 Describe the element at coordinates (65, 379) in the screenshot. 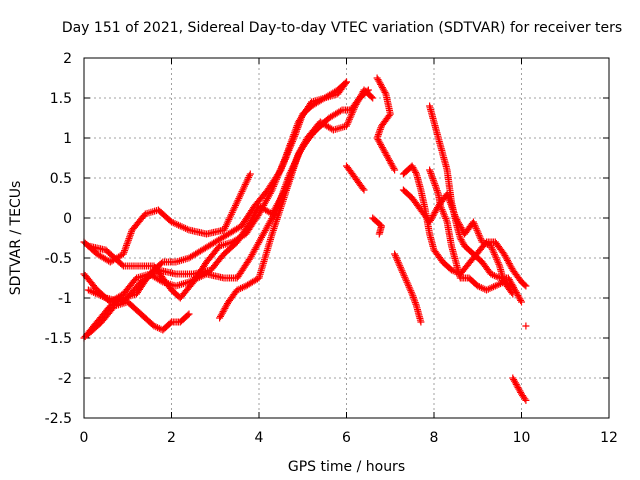

I see `y-tick-label: -2` at that location.